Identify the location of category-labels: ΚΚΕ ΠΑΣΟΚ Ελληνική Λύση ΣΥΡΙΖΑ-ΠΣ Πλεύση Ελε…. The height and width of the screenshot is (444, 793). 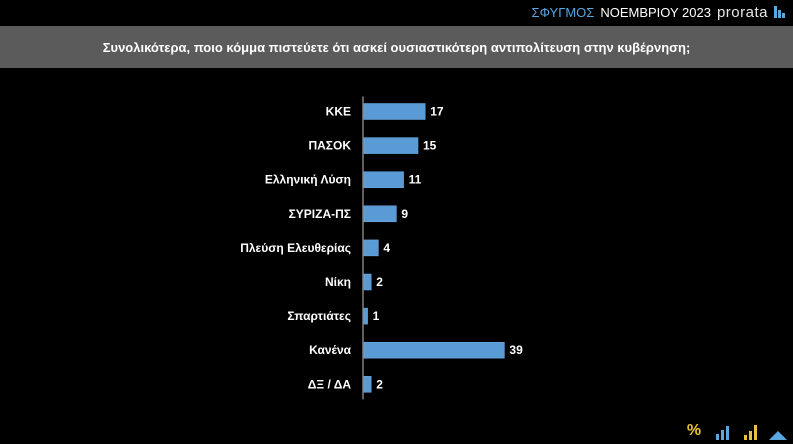
(295, 248).